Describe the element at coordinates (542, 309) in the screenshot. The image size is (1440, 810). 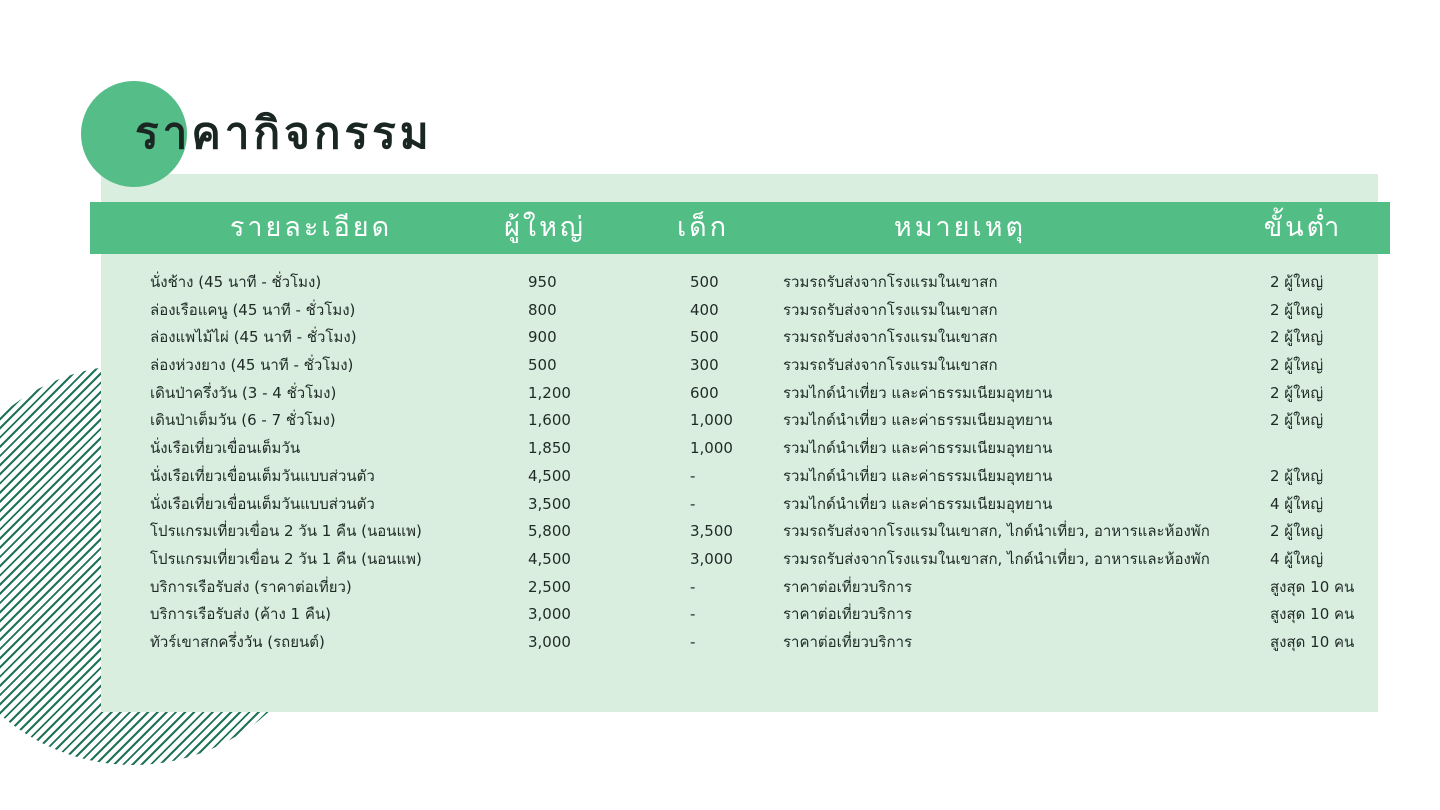
I see `cell-adult-price: 800` at that location.